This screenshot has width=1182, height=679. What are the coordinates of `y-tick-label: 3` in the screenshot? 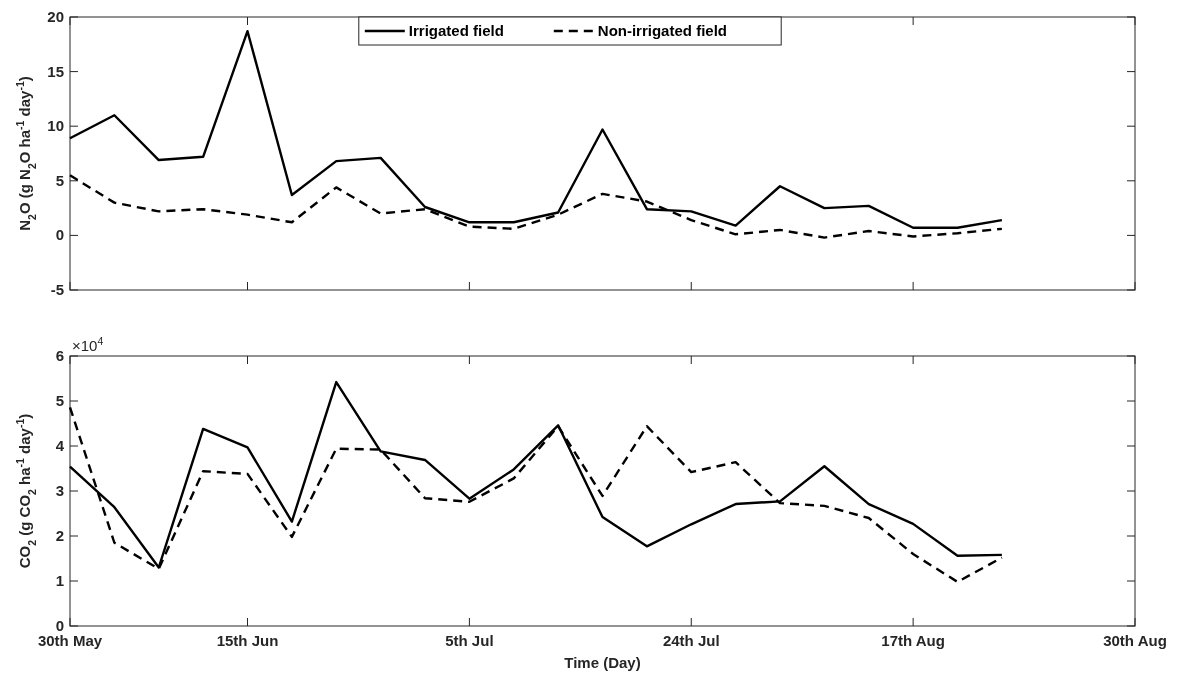 It's located at (59, 490).